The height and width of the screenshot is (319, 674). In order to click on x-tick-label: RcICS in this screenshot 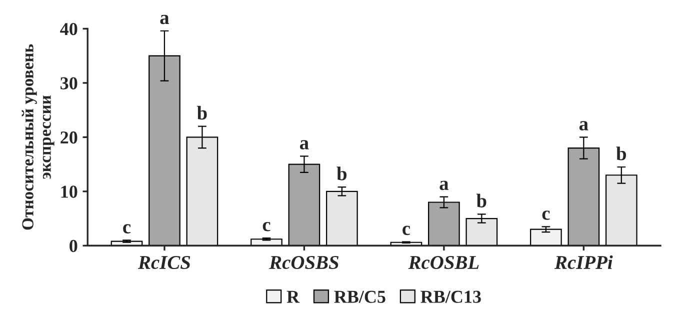, I will do `click(164, 263)`.